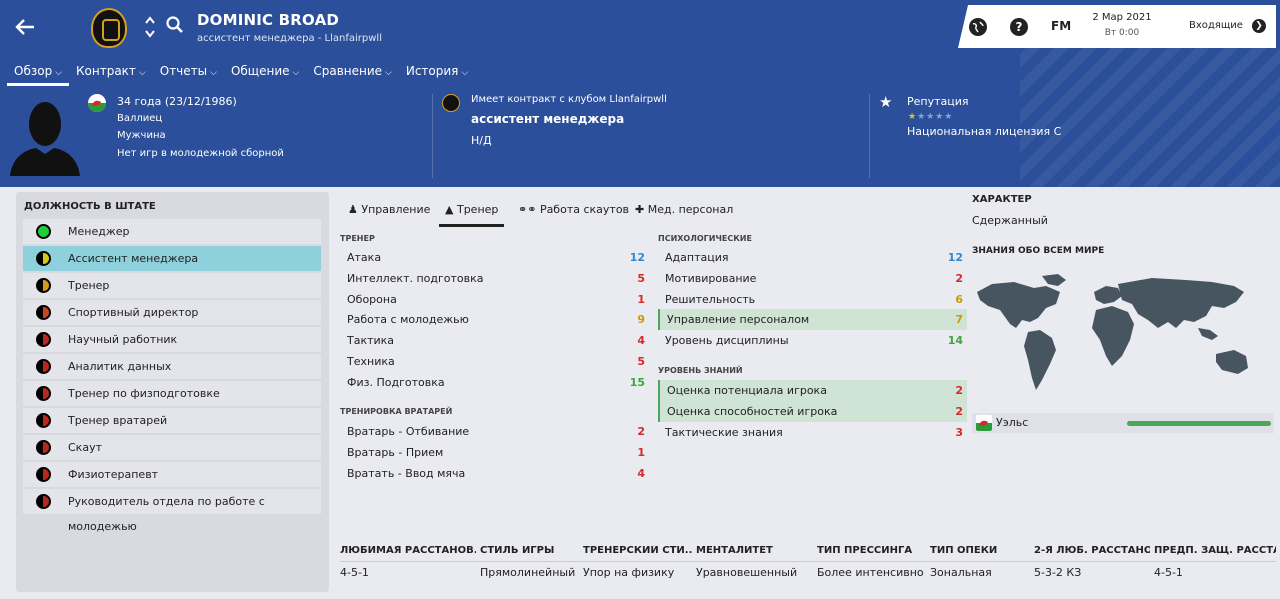 This screenshot has width=1280, height=599. What do you see at coordinates (133, 312) in the screenshot?
I see `staff-role-label: Спортивный директор` at bounding box center [133, 312].